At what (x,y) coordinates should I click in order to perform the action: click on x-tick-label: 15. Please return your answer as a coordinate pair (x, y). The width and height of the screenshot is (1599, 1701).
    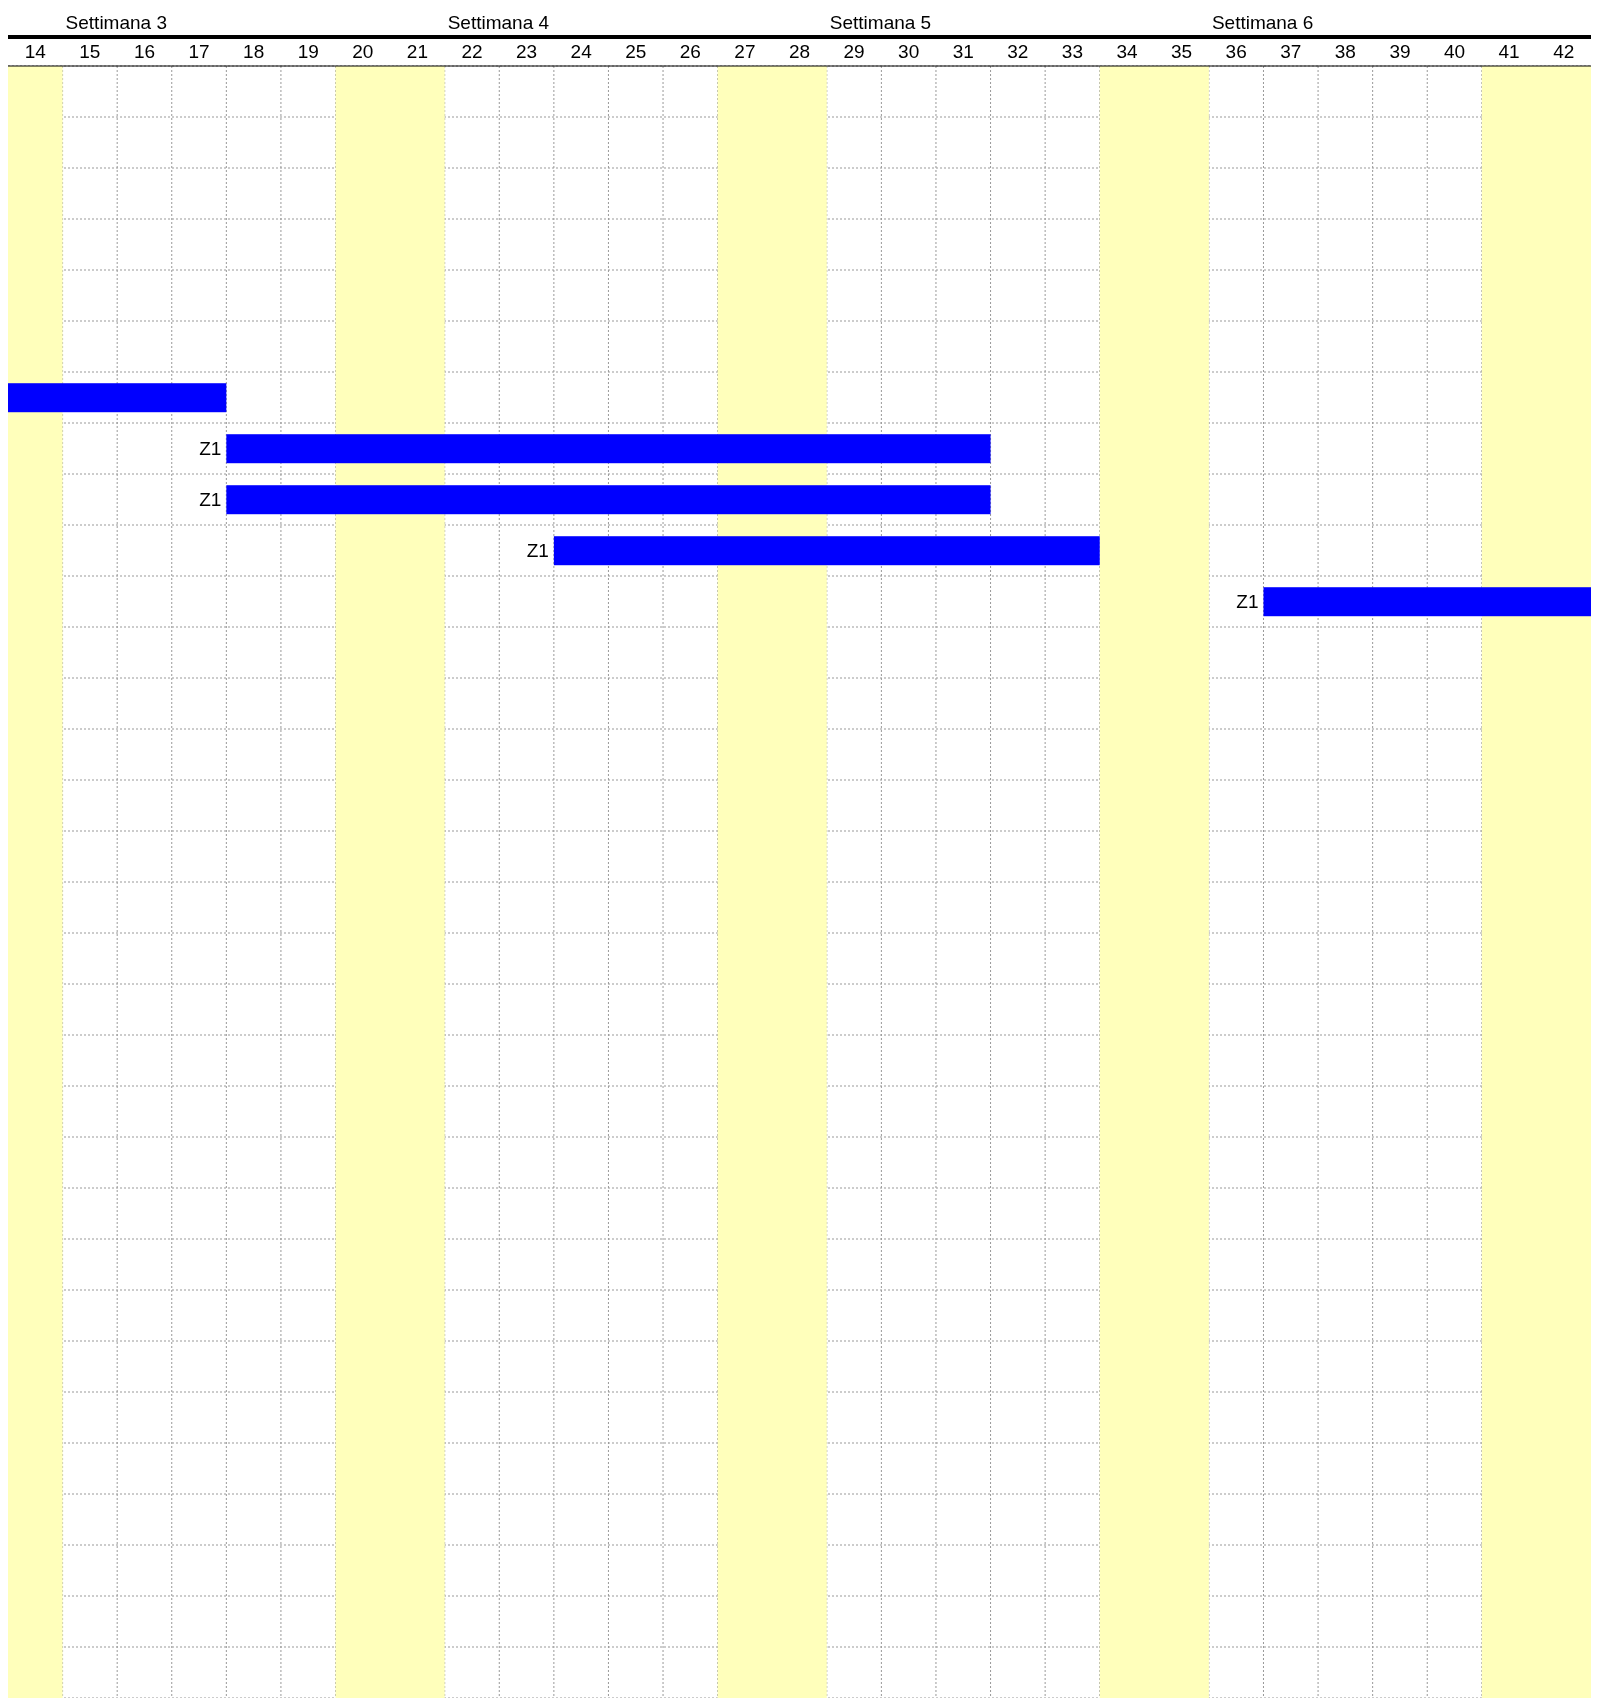
    Looking at the image, I should click on (90, 51).